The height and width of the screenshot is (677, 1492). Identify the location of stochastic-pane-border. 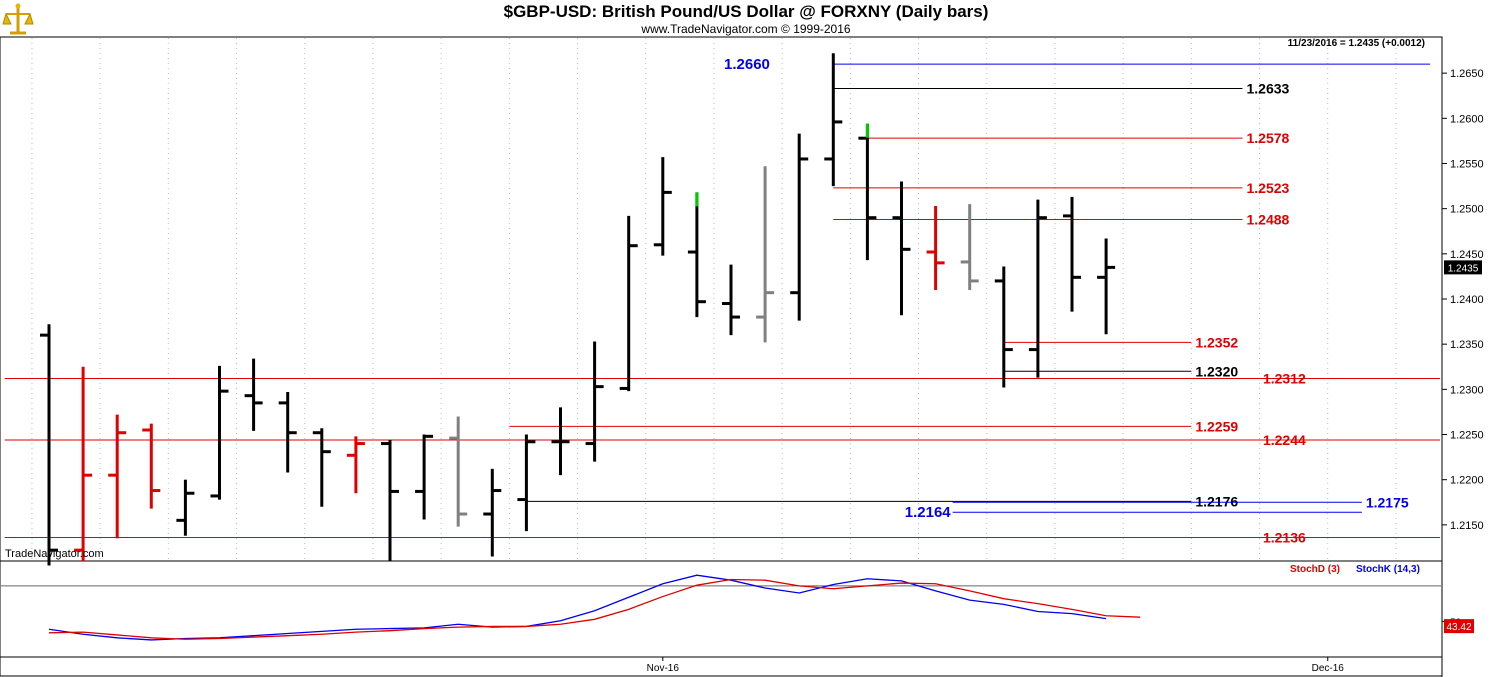
(721, 609).